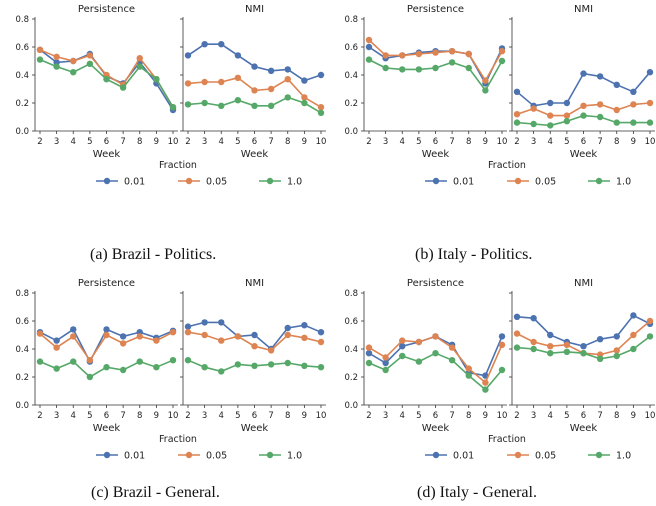  What do you see at coordinates (22, 350) in the screenshot?
I see `y-tick-label: 0.4` at bounding box center [22, 350].